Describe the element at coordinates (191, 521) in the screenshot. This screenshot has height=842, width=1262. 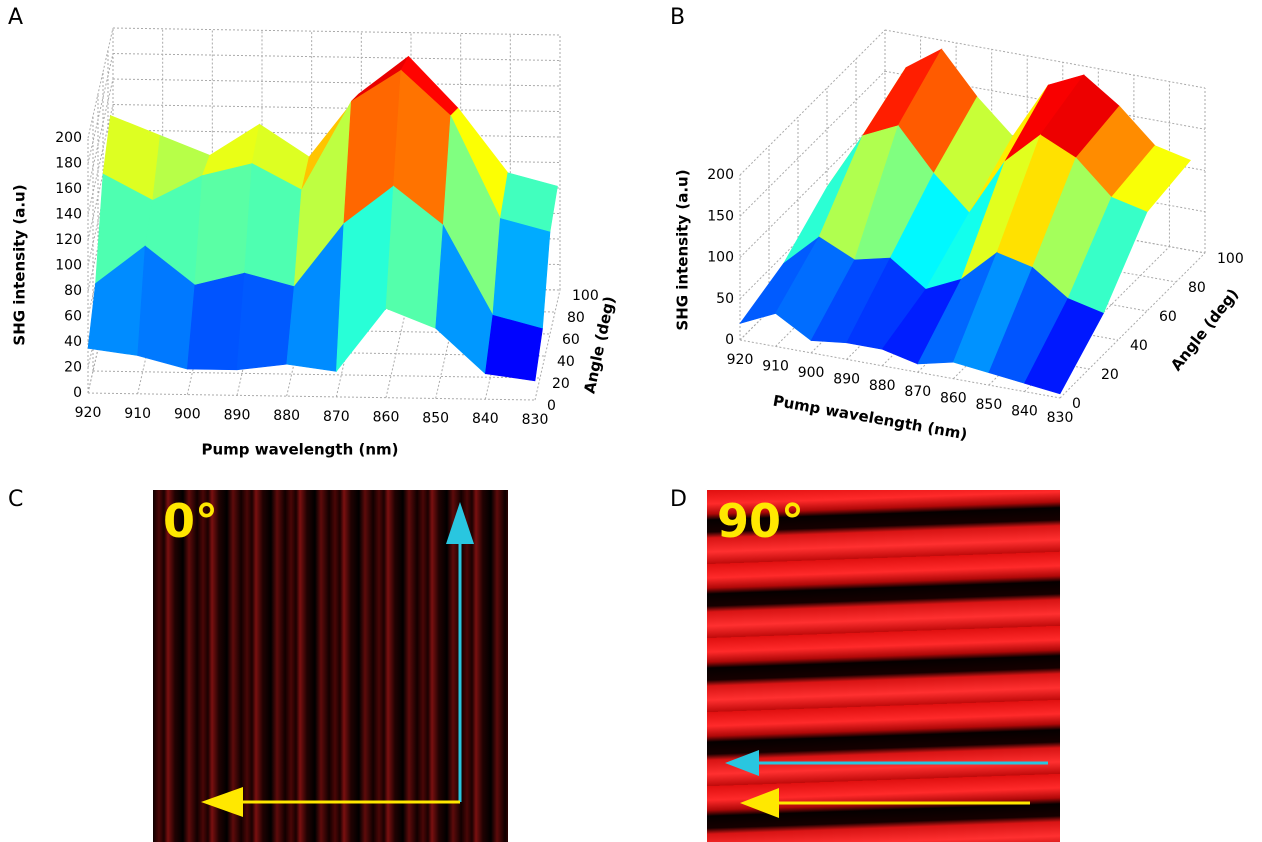
I see `image-label: 0°` at that location.